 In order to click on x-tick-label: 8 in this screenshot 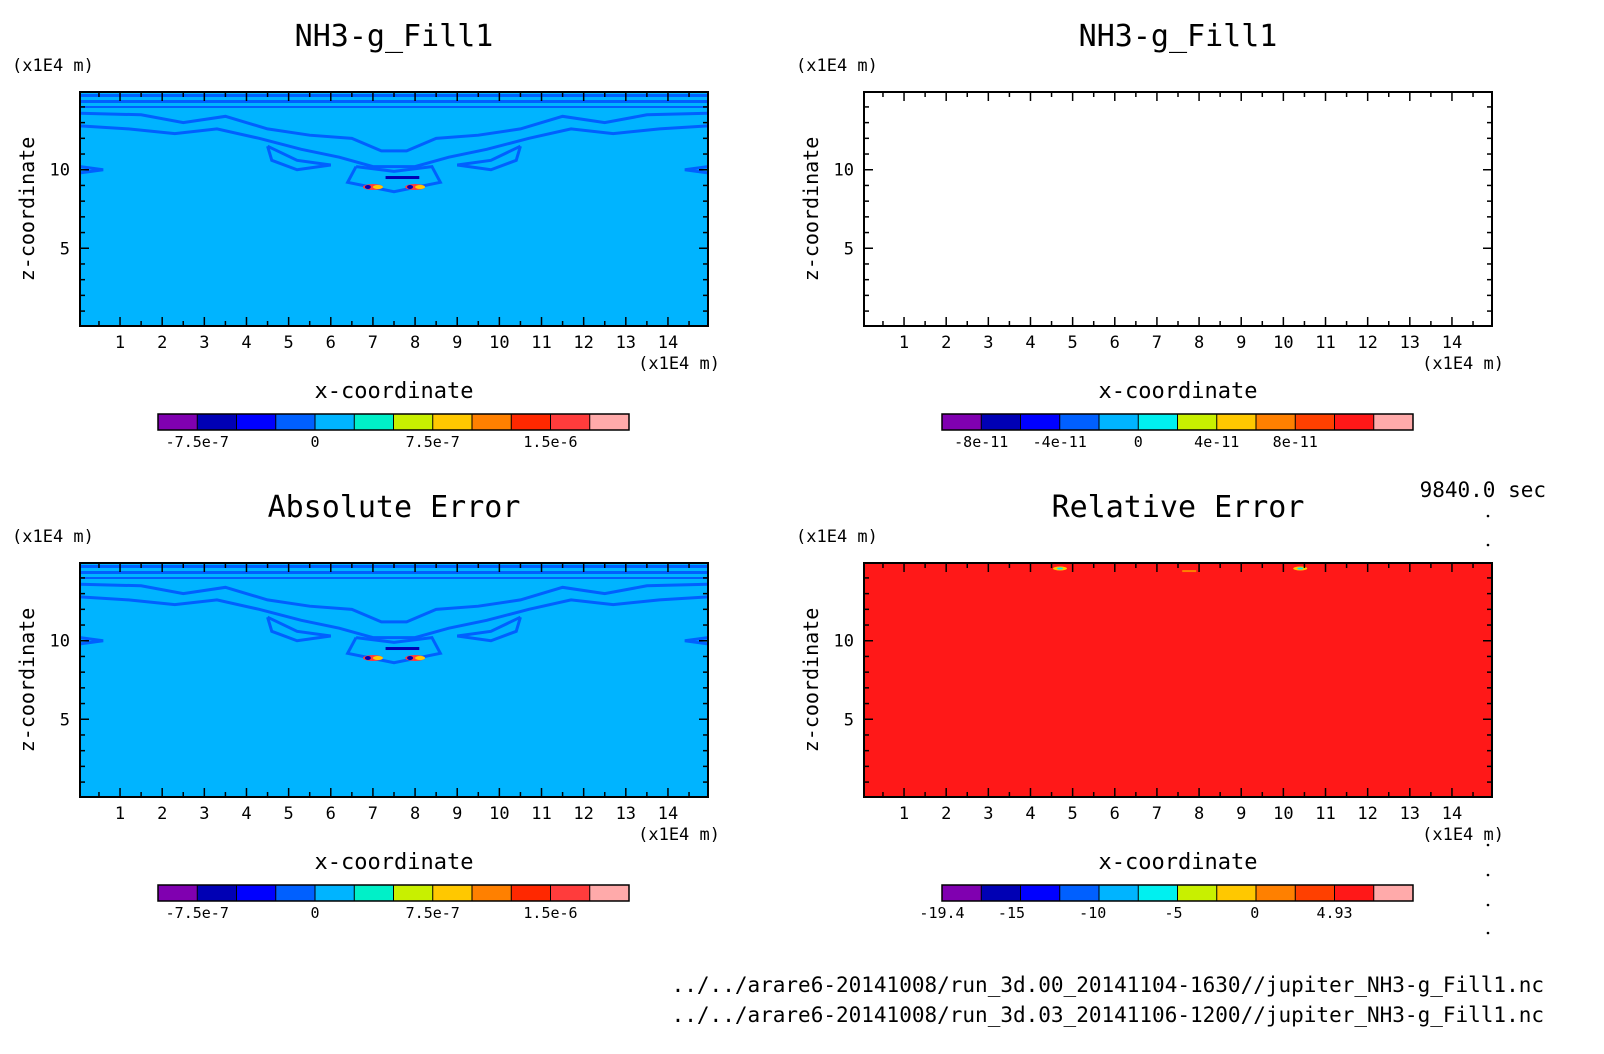, I will do `click(415, 814)`.